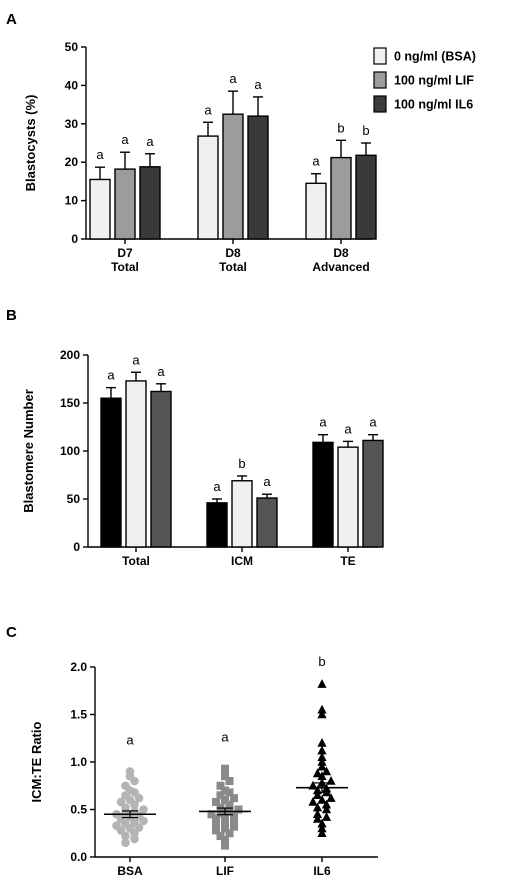 Image resolution: width=510 pixels, height=879 pixels. I want to click on x-category-label: D7, so click(125, 253).